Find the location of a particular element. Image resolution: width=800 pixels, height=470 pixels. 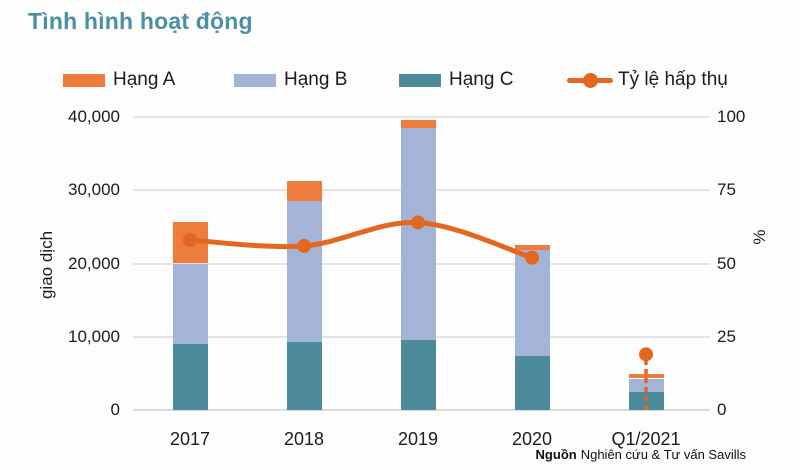

y-tick-right: 50 is located at coordinates (726, 263).